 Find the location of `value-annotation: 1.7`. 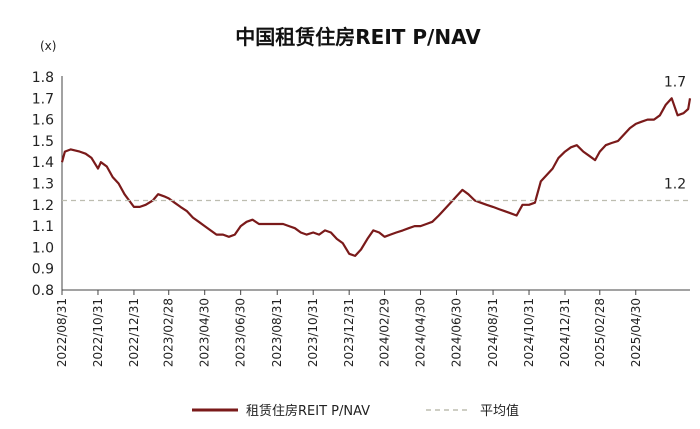

value-annotation: 1.7 is located at coordinates (675, 82).